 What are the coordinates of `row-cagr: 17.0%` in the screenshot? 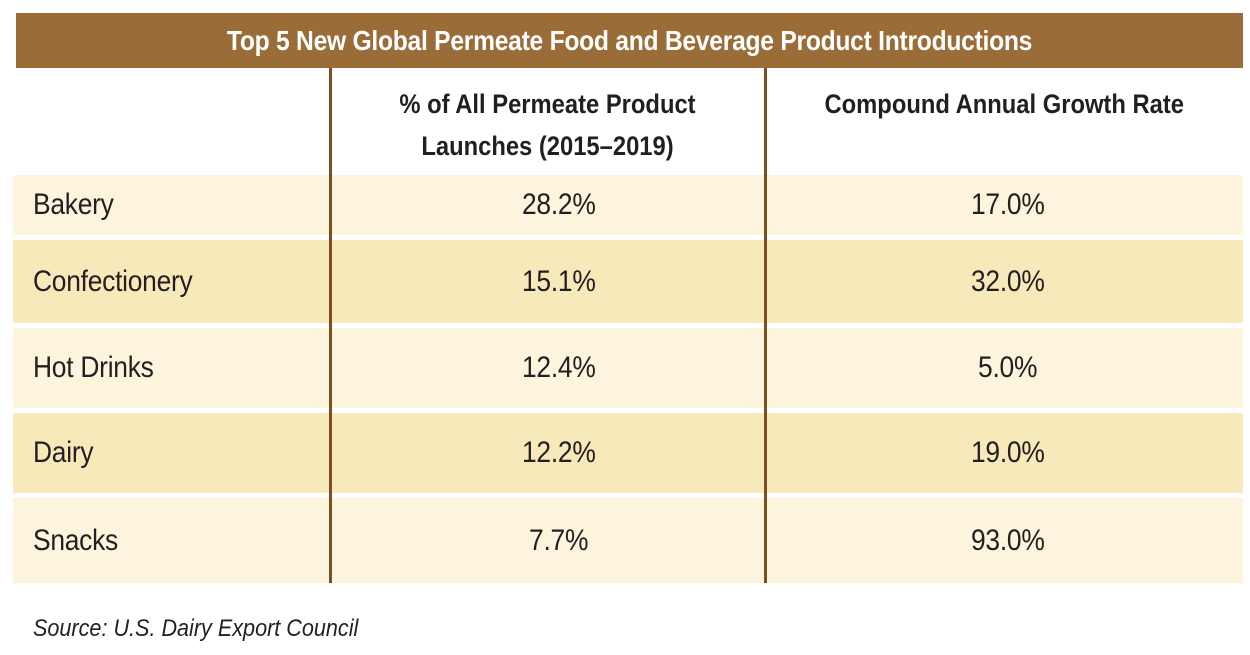 It's located at (1008, 205).